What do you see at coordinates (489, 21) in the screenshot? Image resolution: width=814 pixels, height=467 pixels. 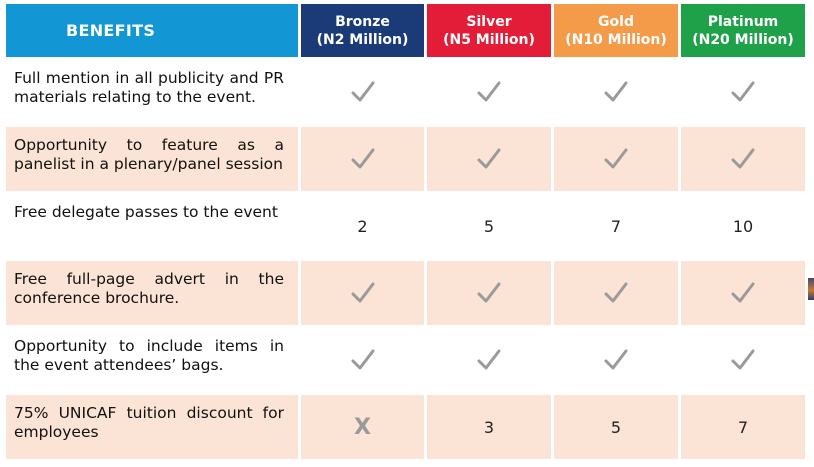 I see `tier-name: Silver` at bounding box center [489, 21].